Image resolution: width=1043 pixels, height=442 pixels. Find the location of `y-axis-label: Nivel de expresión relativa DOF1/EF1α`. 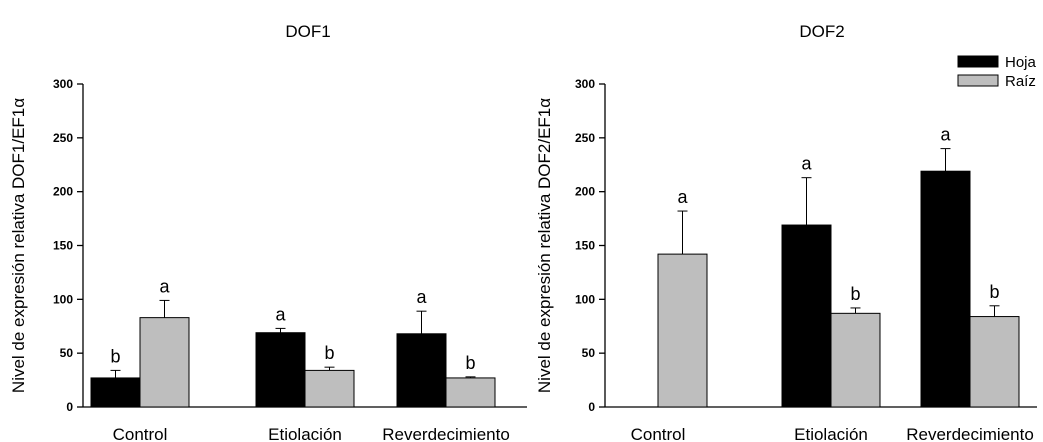

y-axis-label: Nivel de expresión relativa DOF1/EF1α is located at coordinates (18, 245).